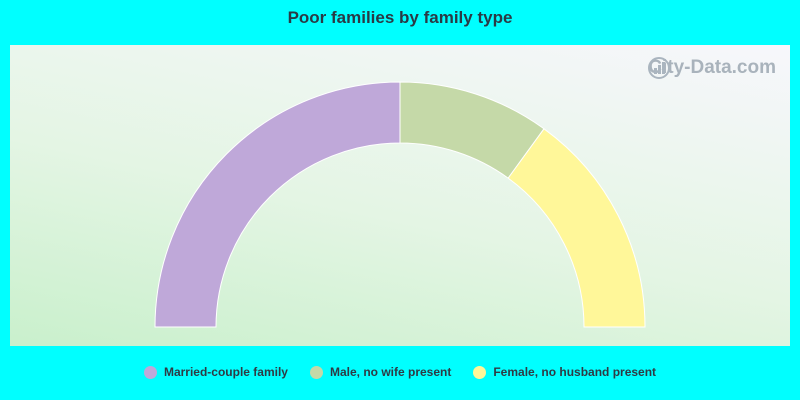 The image size is (800, 400). What do you see at coordinates (659, 68) in the screenshot?
I see `city-data-logo-icon` at bounding box center [659, 68].